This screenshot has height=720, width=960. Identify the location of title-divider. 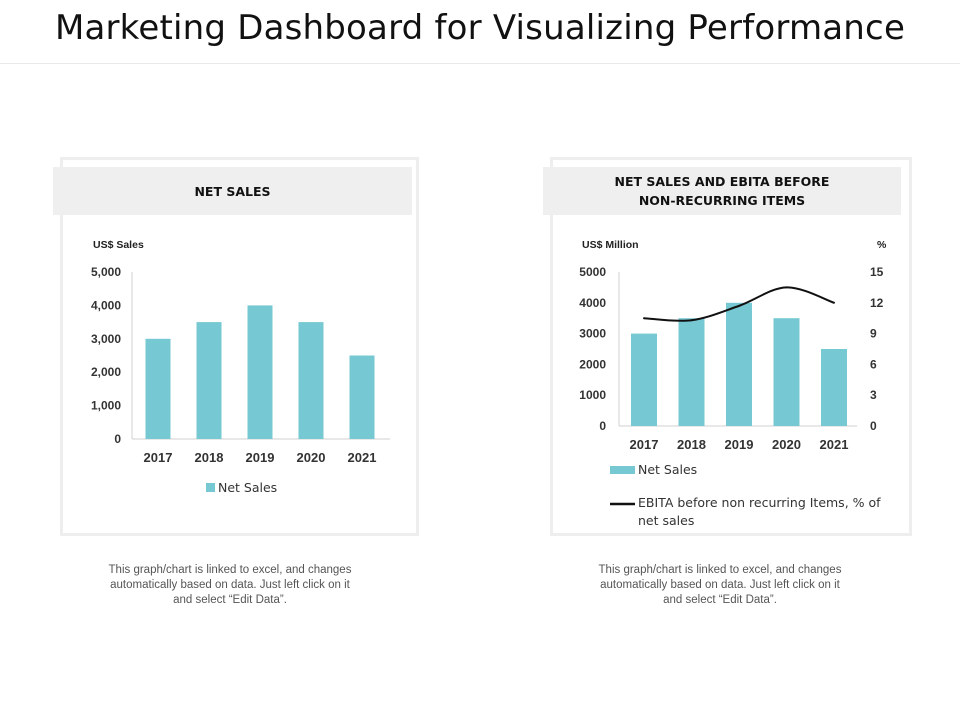
(480, 63).